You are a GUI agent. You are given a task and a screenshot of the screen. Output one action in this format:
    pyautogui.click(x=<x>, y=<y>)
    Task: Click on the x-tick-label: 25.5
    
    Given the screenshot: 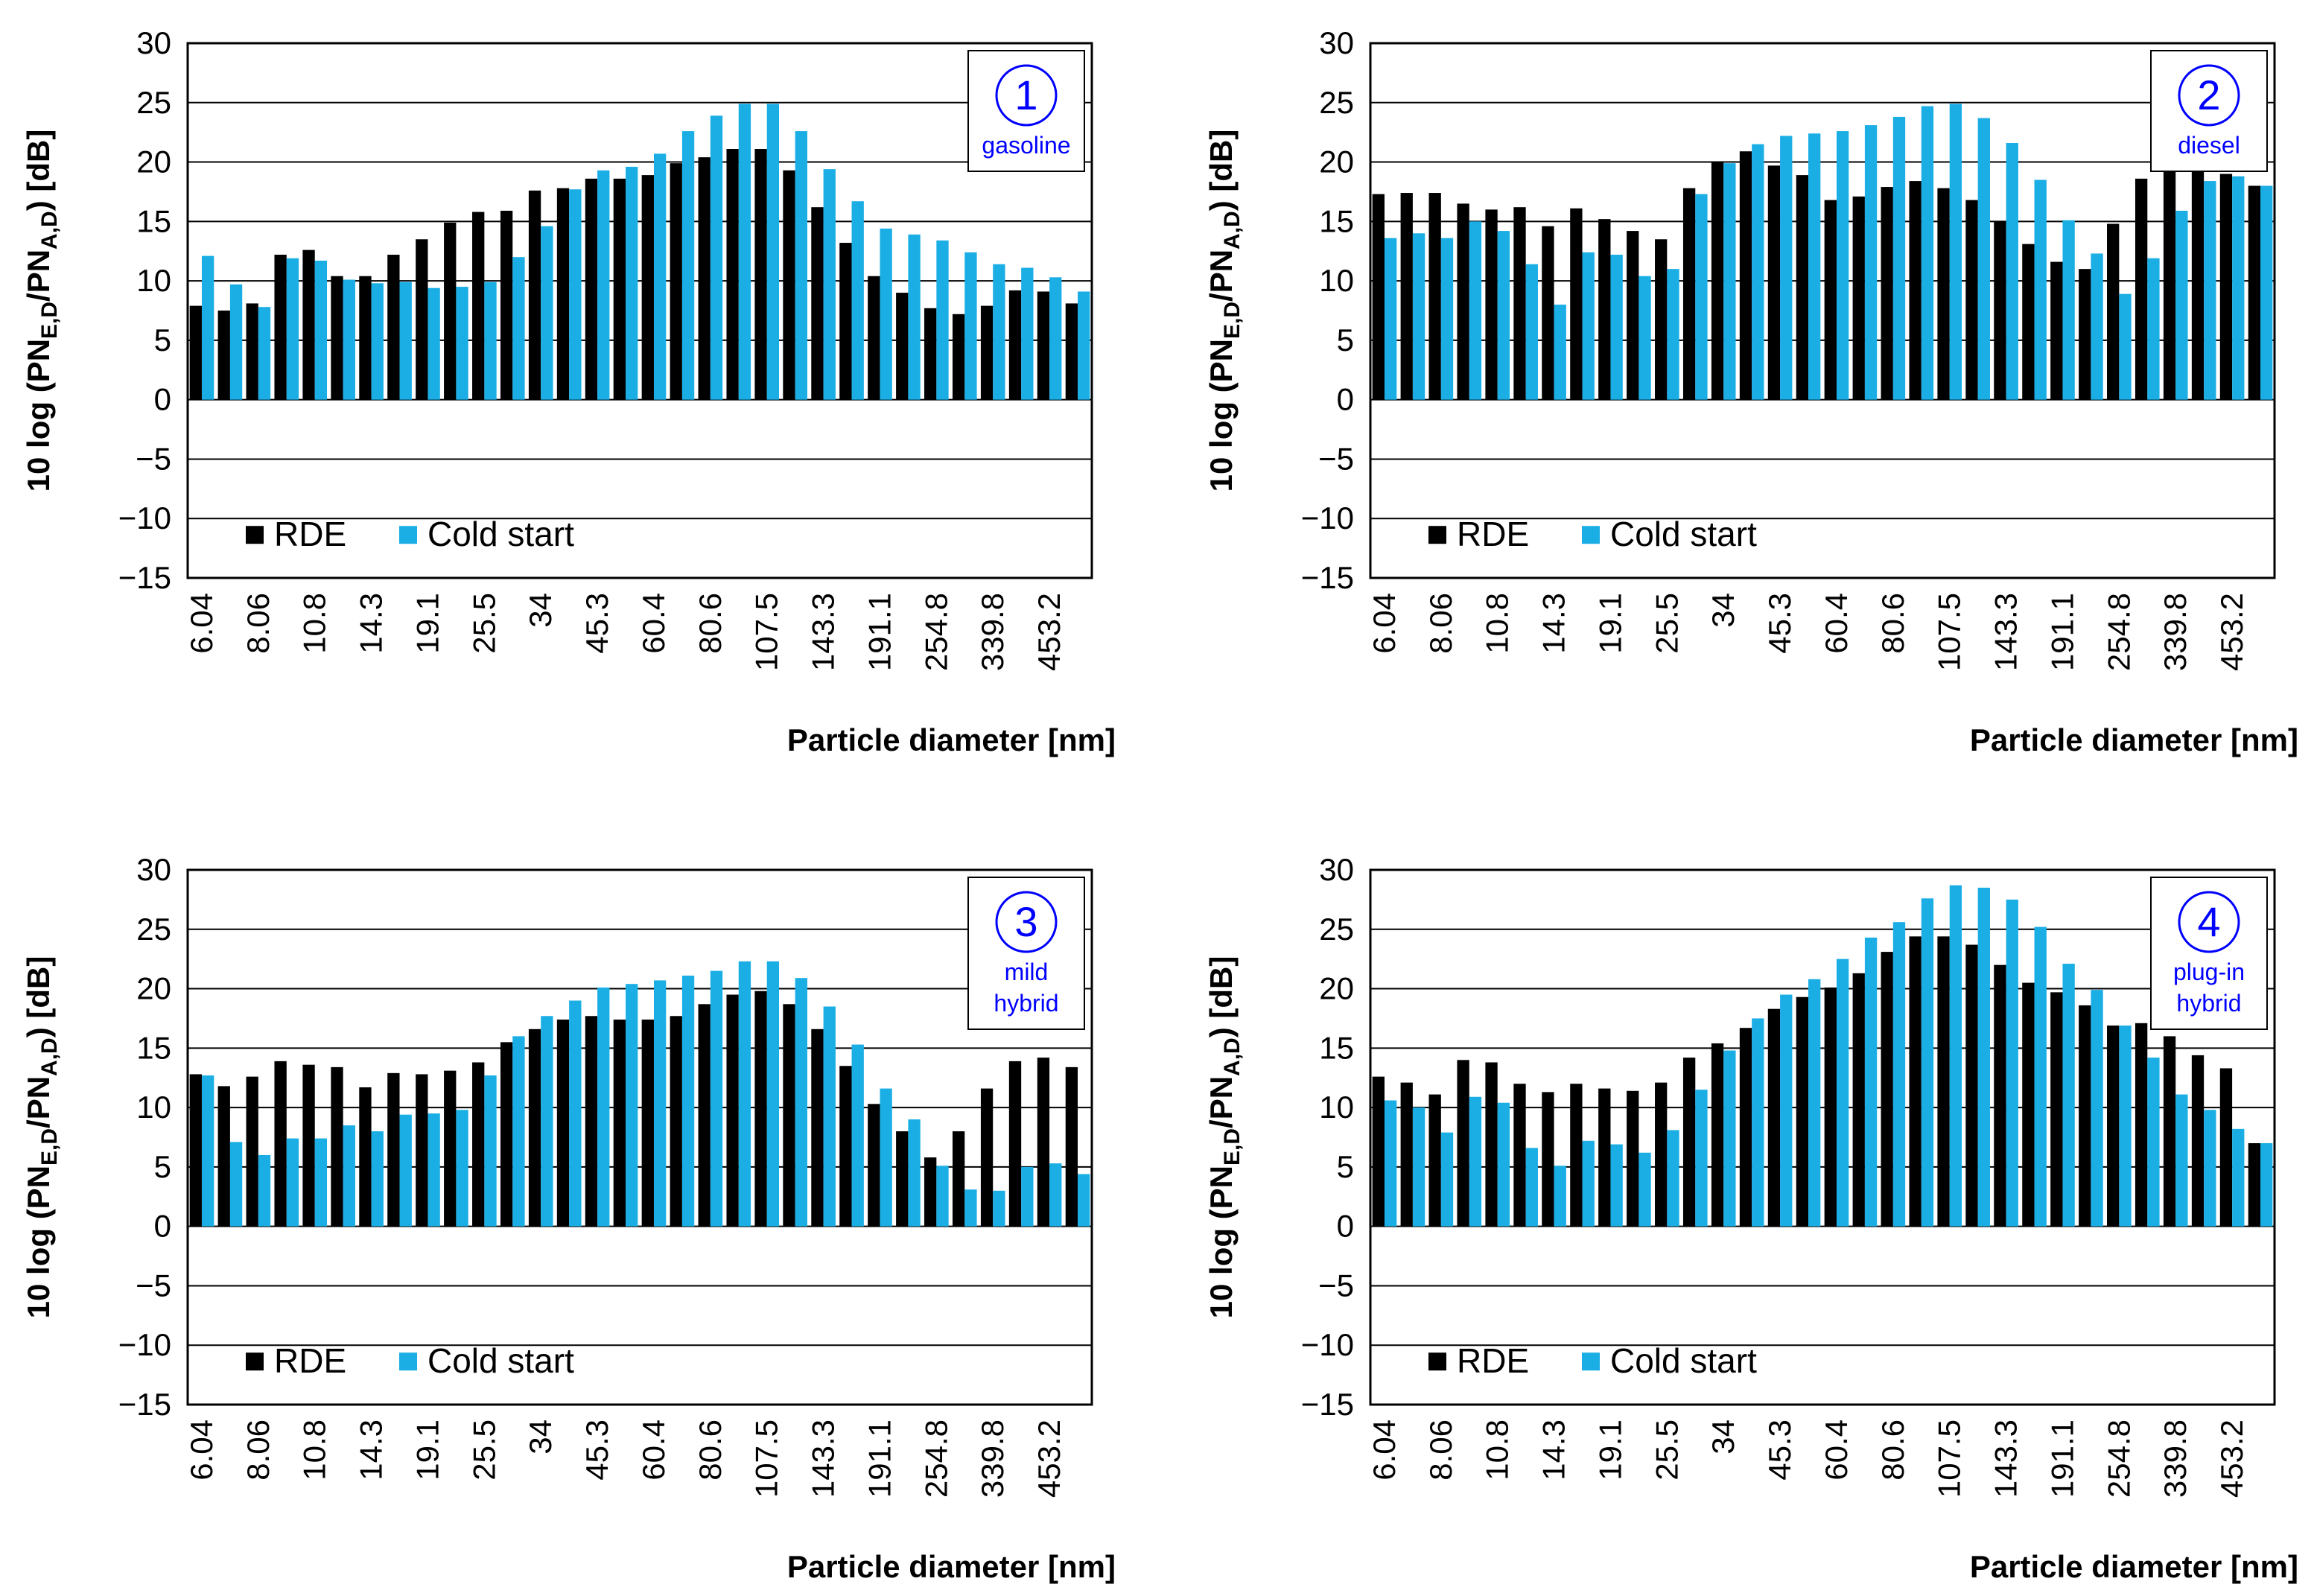 What is the action you would take?
    pyautogui.click(x=1666, y=1450)
    